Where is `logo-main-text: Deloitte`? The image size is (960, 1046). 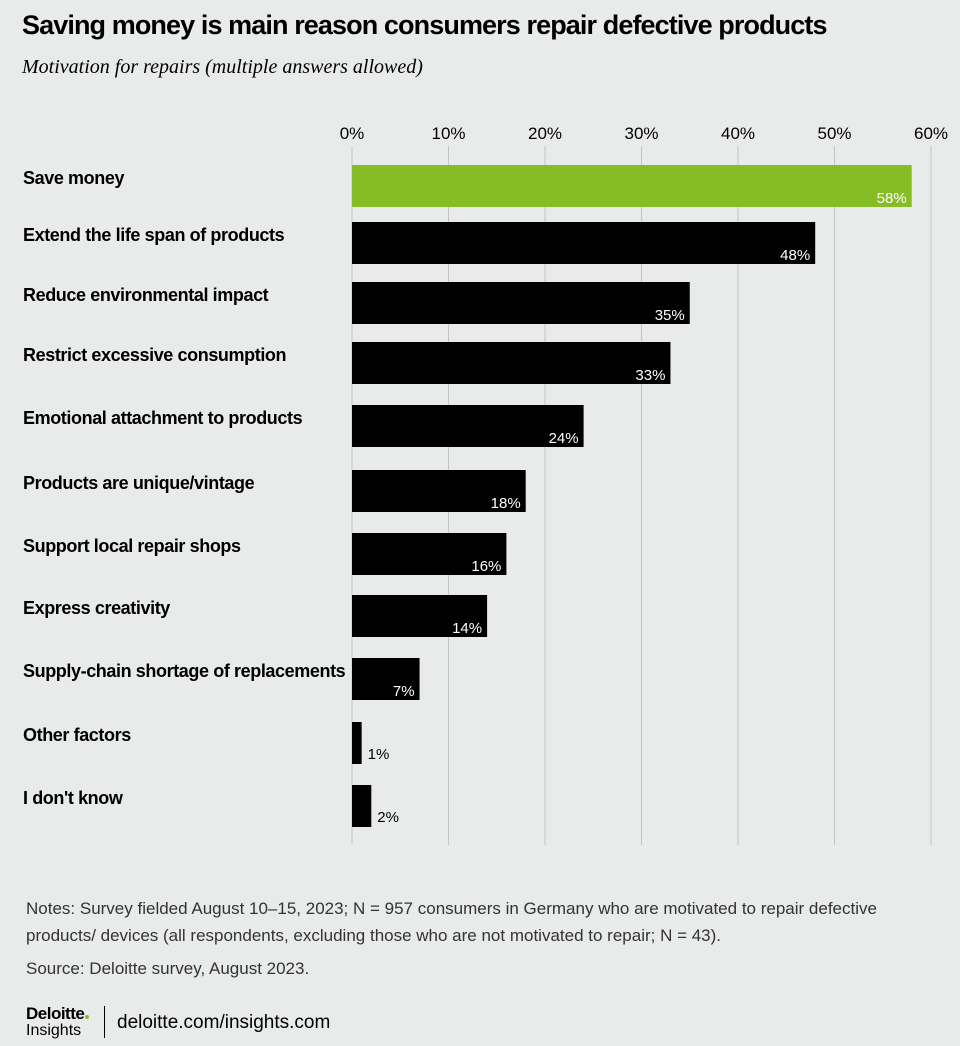 logo-main-text: Deloitte is located at coordinates (55, 1013).